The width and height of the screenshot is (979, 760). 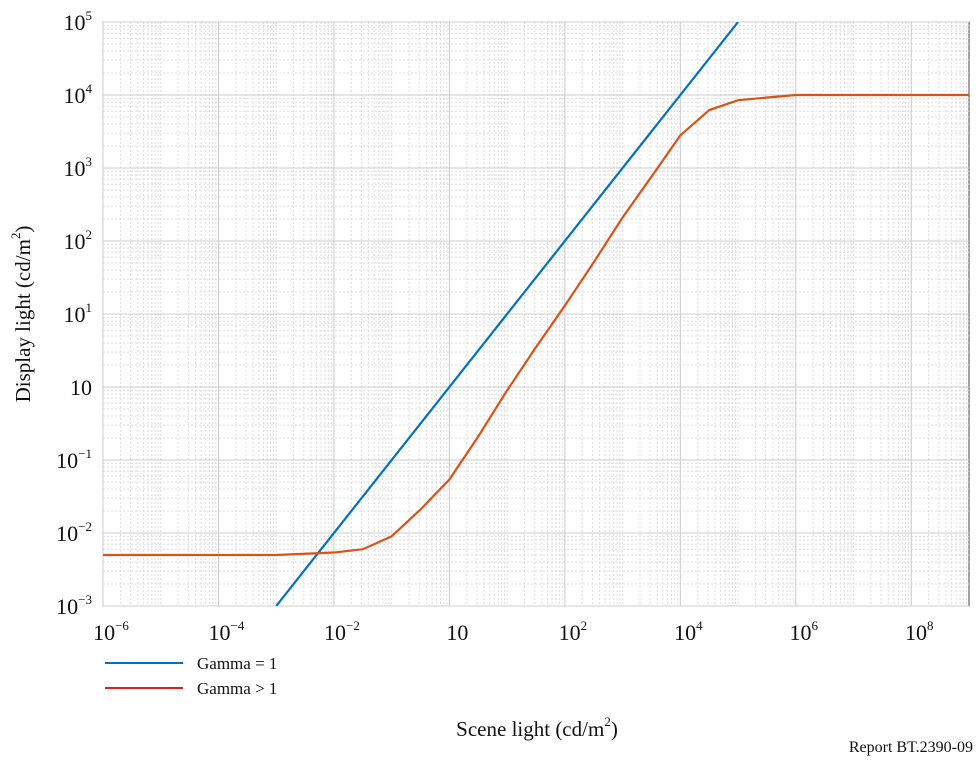 I want to click on tick-sup: 8, so click(x=930, y=625).